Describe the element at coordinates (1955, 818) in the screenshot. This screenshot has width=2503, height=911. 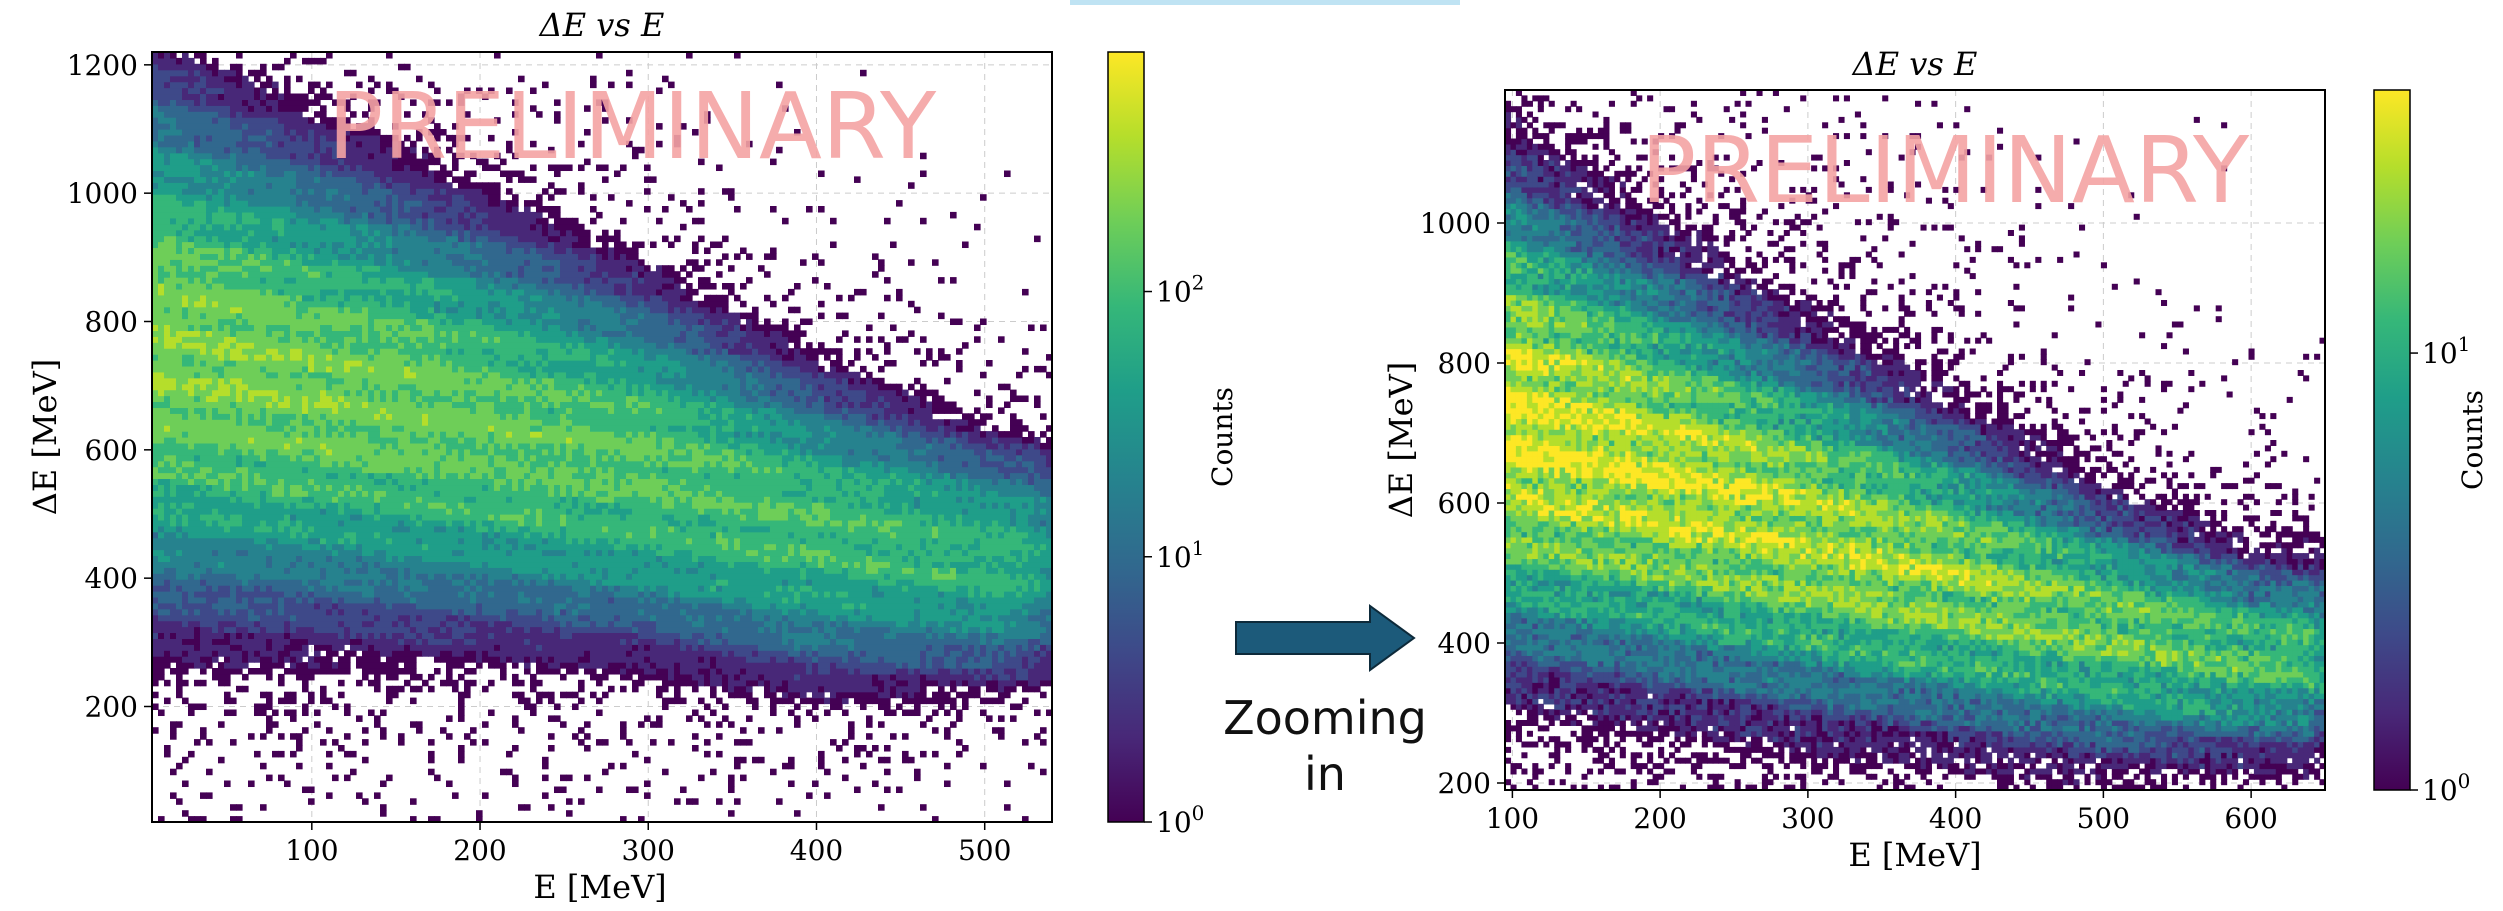
I see `chart-right-x-tick-label: 400` at that location.